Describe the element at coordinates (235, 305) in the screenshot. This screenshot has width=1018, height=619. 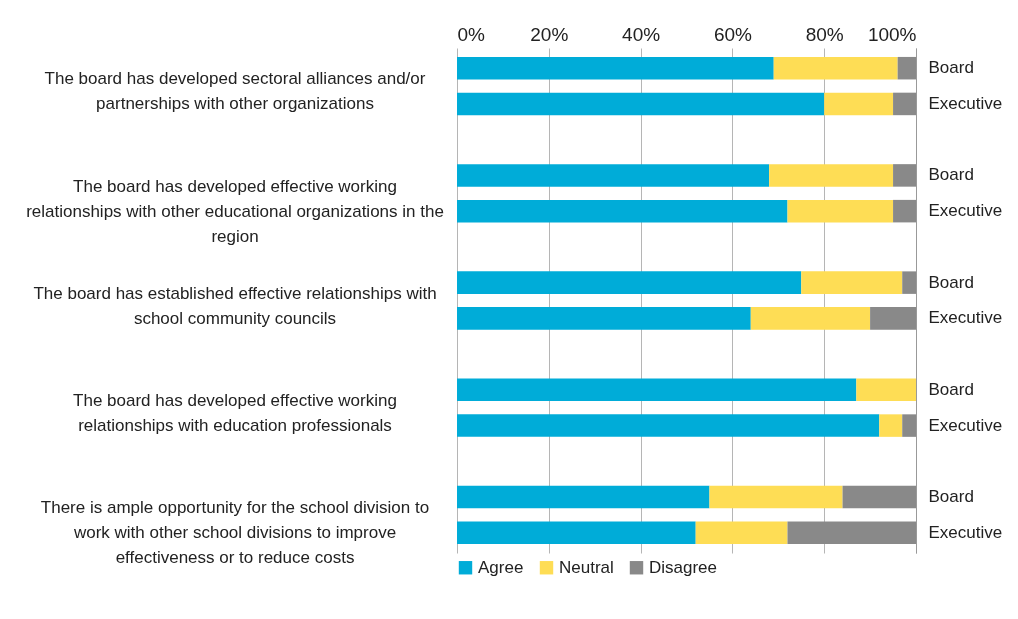
I see `text: The board has established effective relationships with school community councils` at that location.